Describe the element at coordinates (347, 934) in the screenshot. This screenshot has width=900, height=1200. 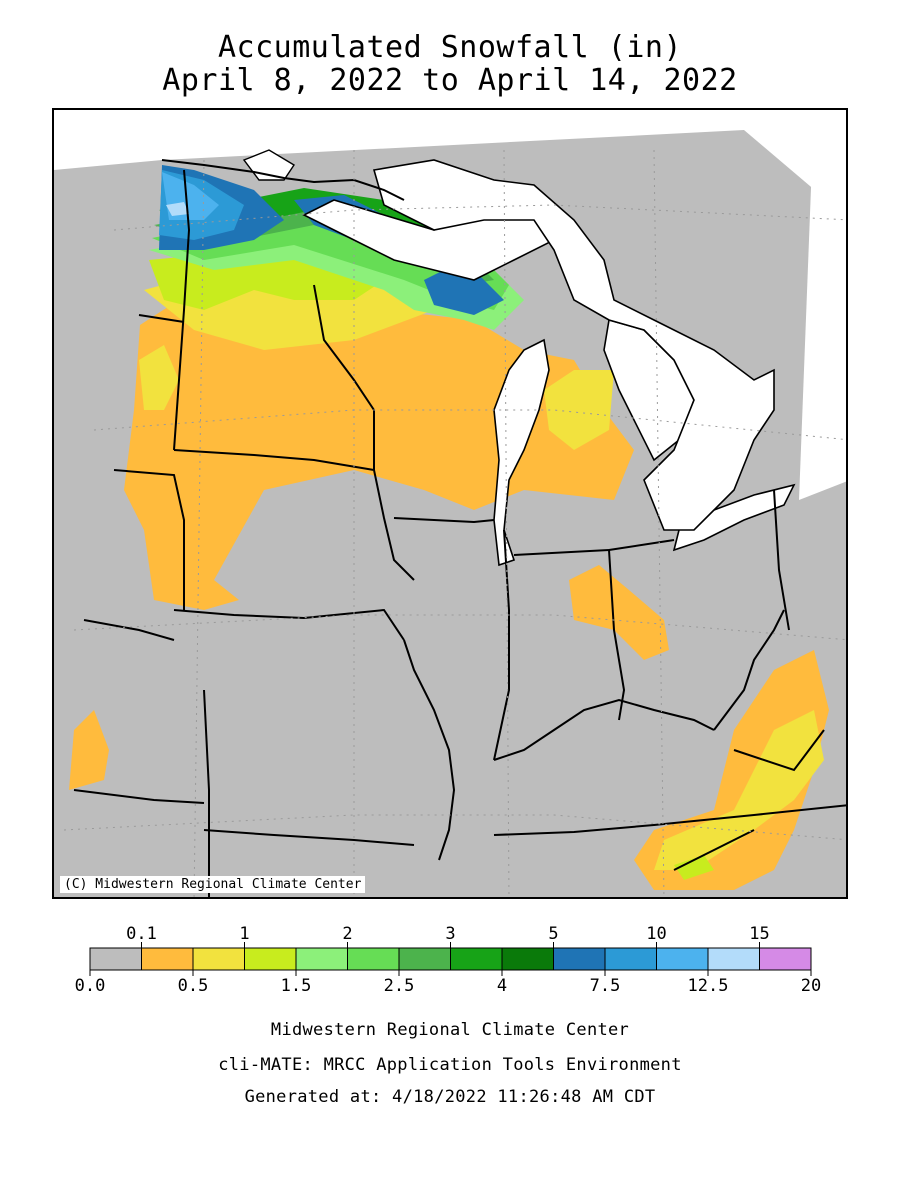
I see `legend-upper-tick-label: 2` at that location.